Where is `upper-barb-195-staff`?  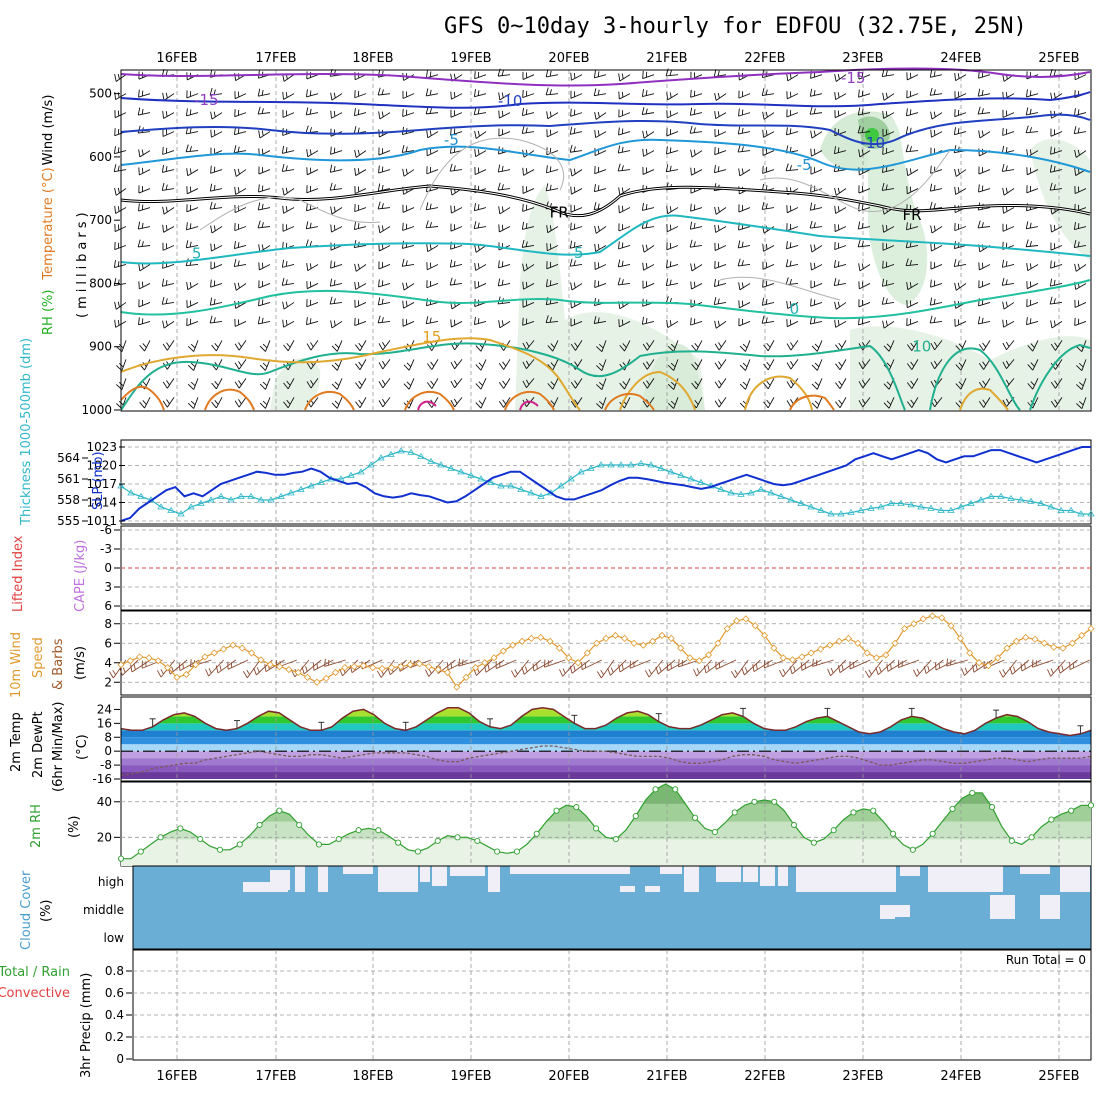 upper-barb-195-staff is located at coordinates (865, 154).